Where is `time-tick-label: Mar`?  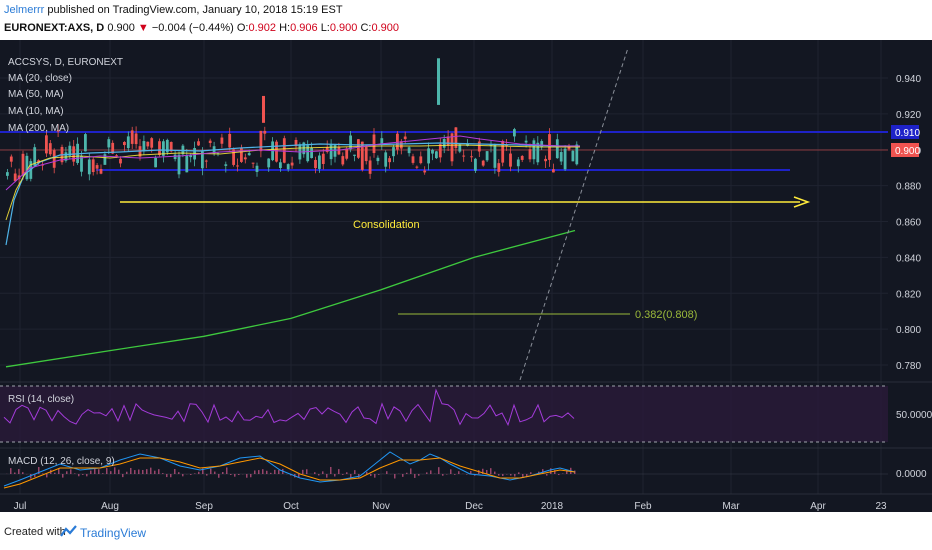
time-tick-label: Mar is located at coordinates (731, 506).